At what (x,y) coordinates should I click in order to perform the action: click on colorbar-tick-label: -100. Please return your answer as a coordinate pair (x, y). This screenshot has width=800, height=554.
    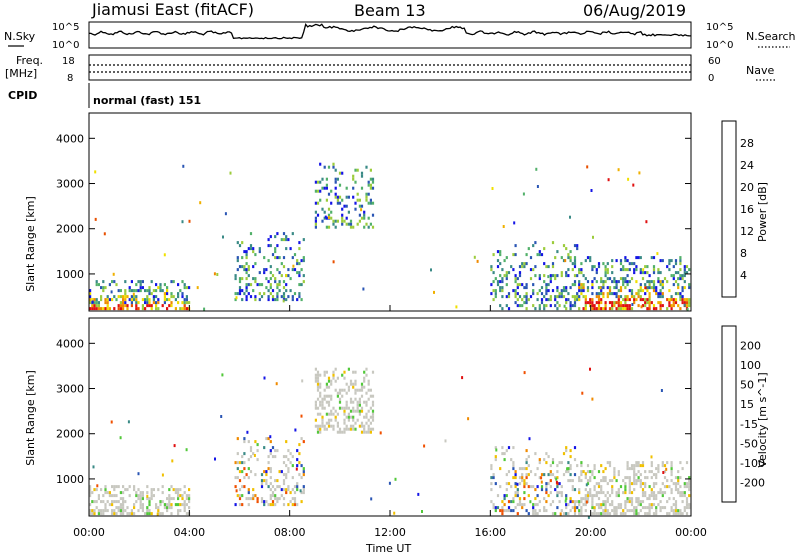
    Looking at the image, I should click on (752, 463).